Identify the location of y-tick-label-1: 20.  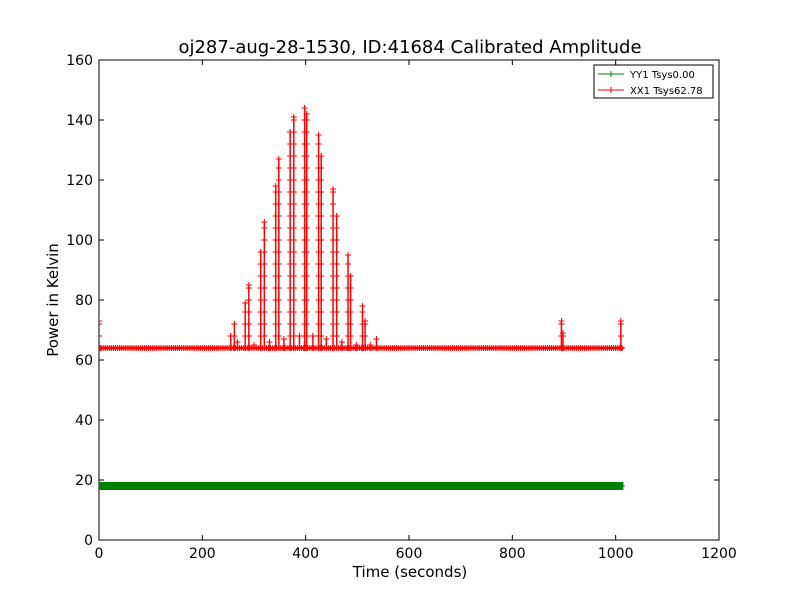
(84, 481).